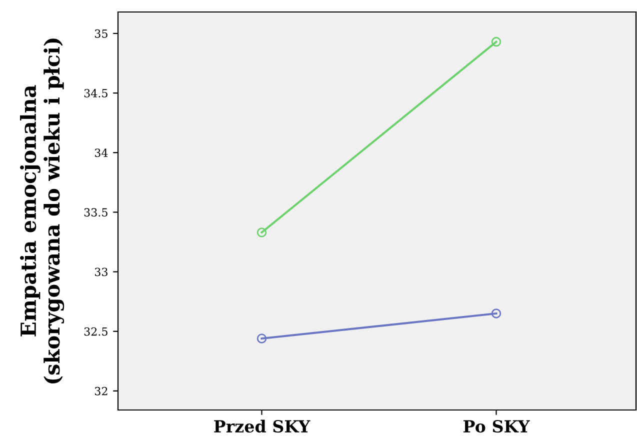 The height and width of the screenshot is (442, 637). Describe the element at coordinates (101, 391) in the screenshot. I see `y-tick-label: 32` at that location.